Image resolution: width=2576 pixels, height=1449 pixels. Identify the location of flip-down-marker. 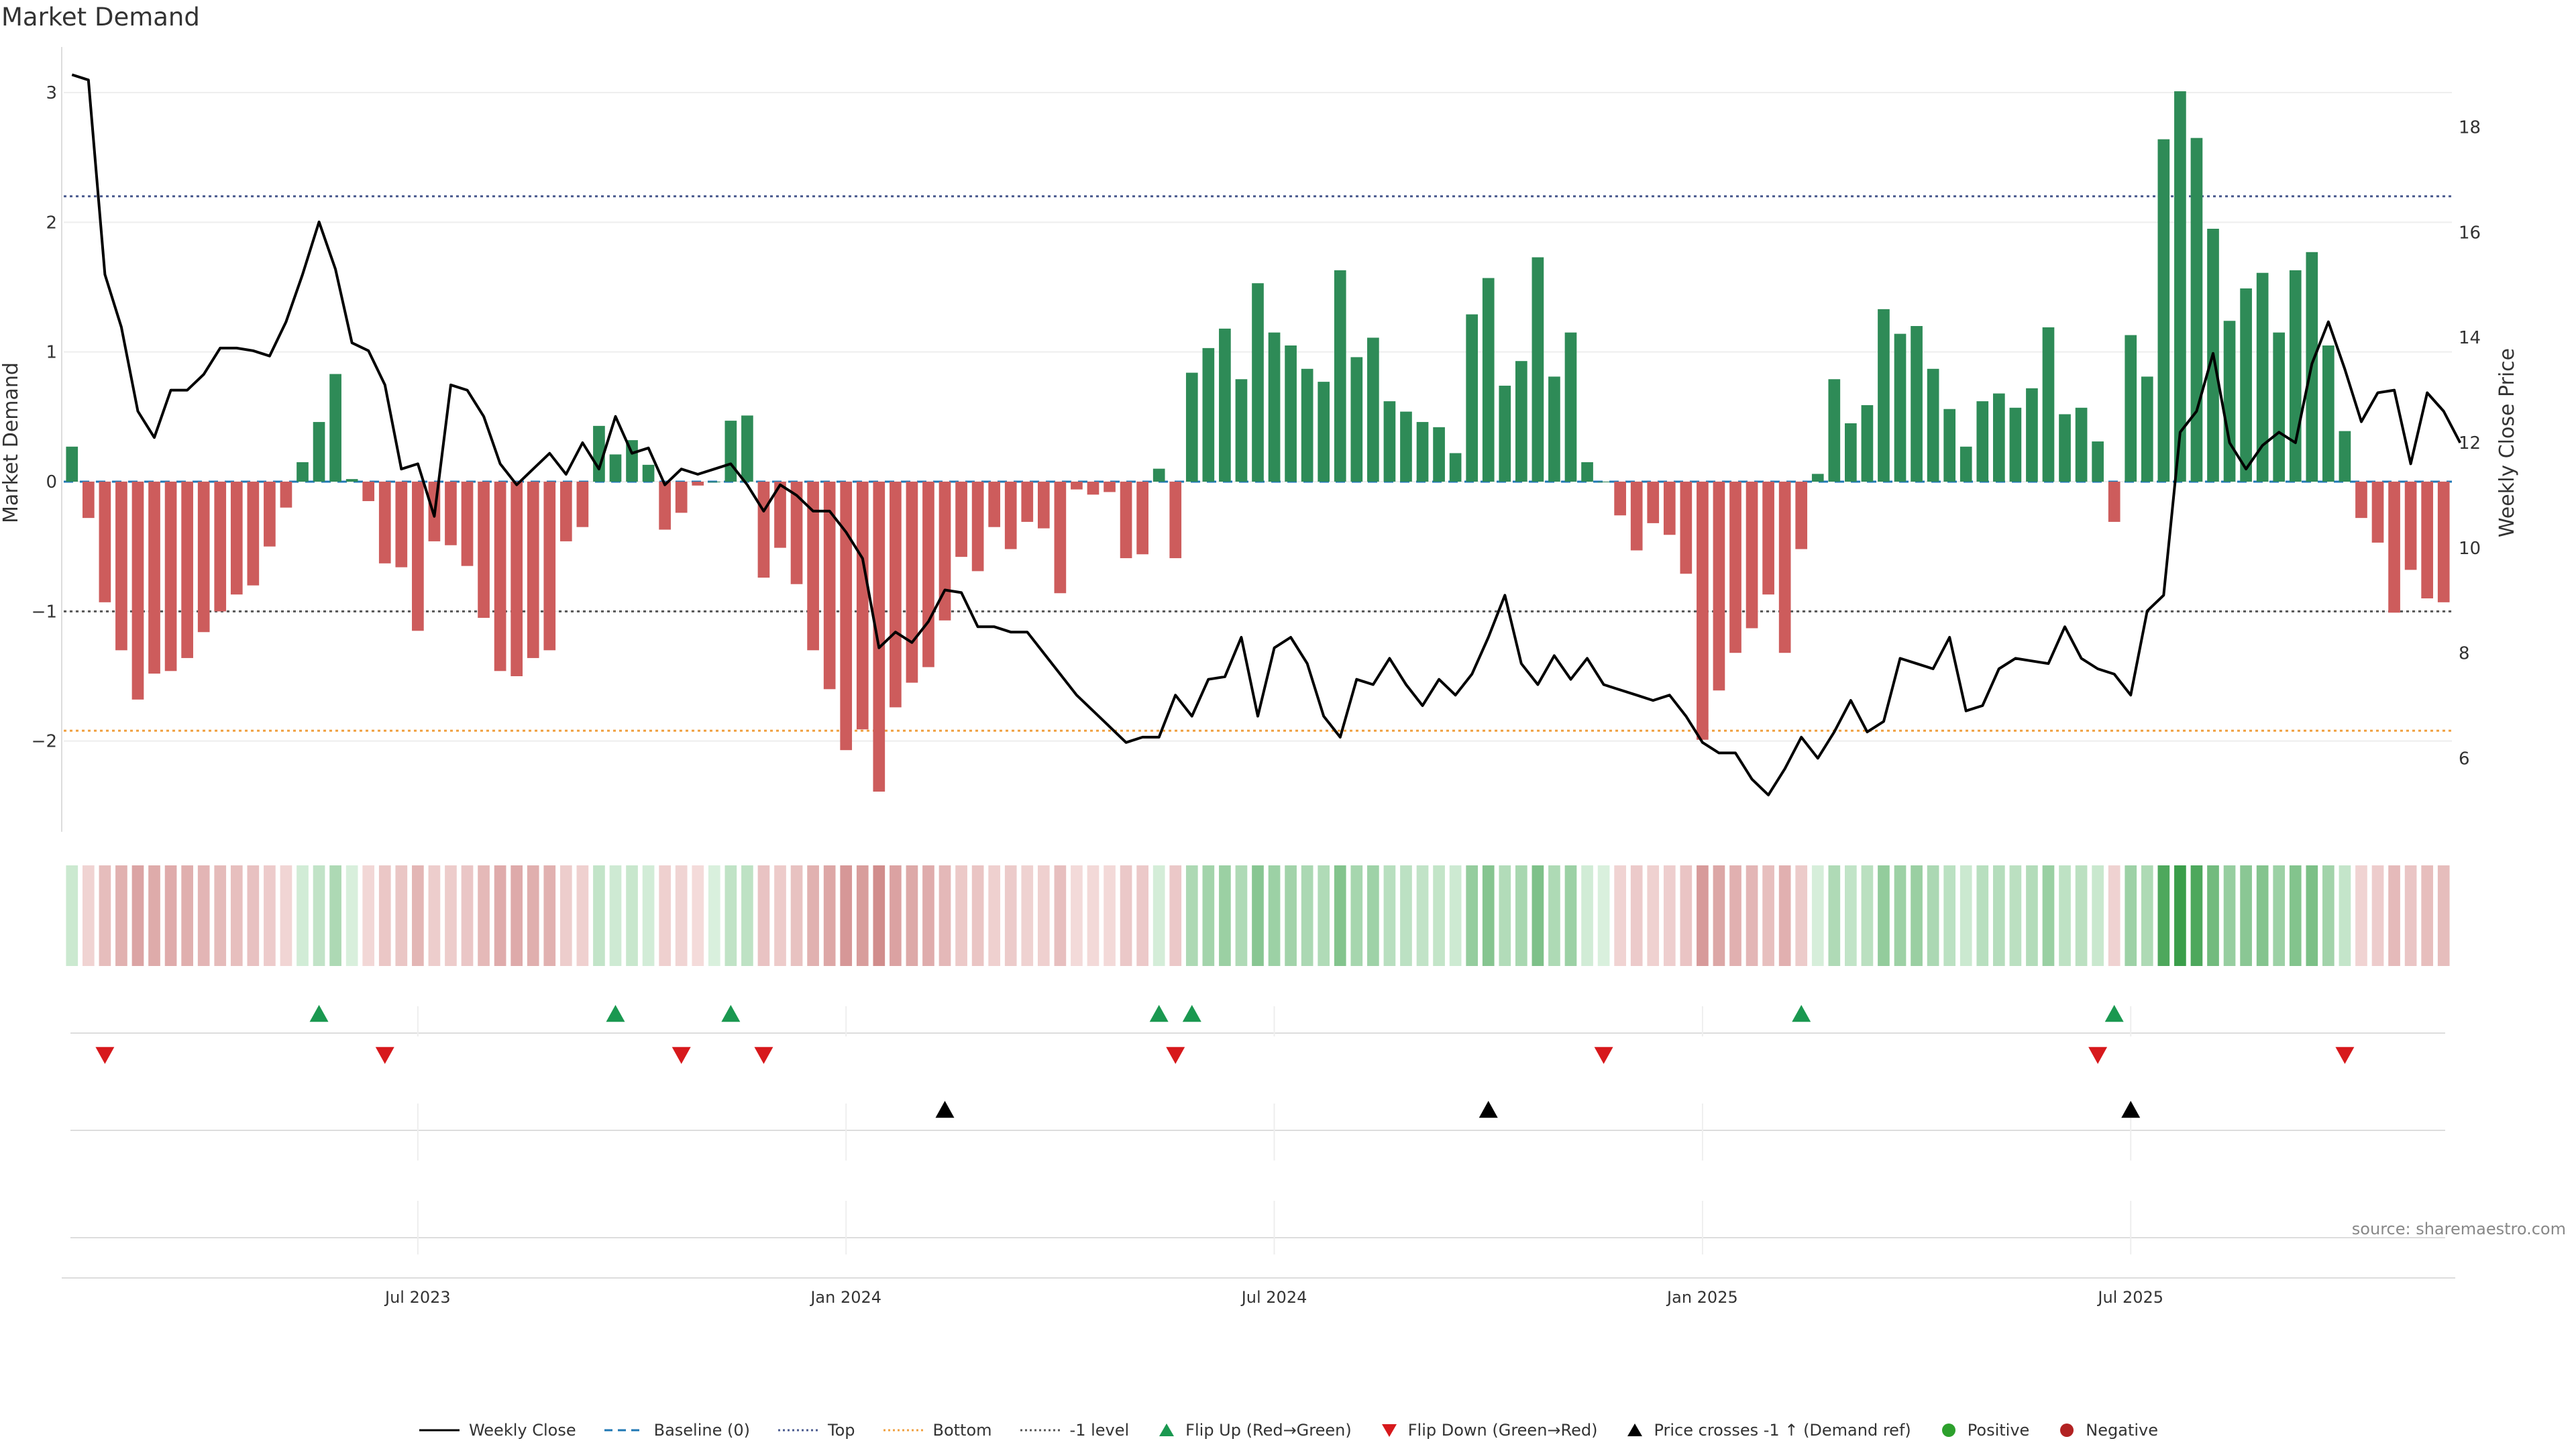
(763, 1055).